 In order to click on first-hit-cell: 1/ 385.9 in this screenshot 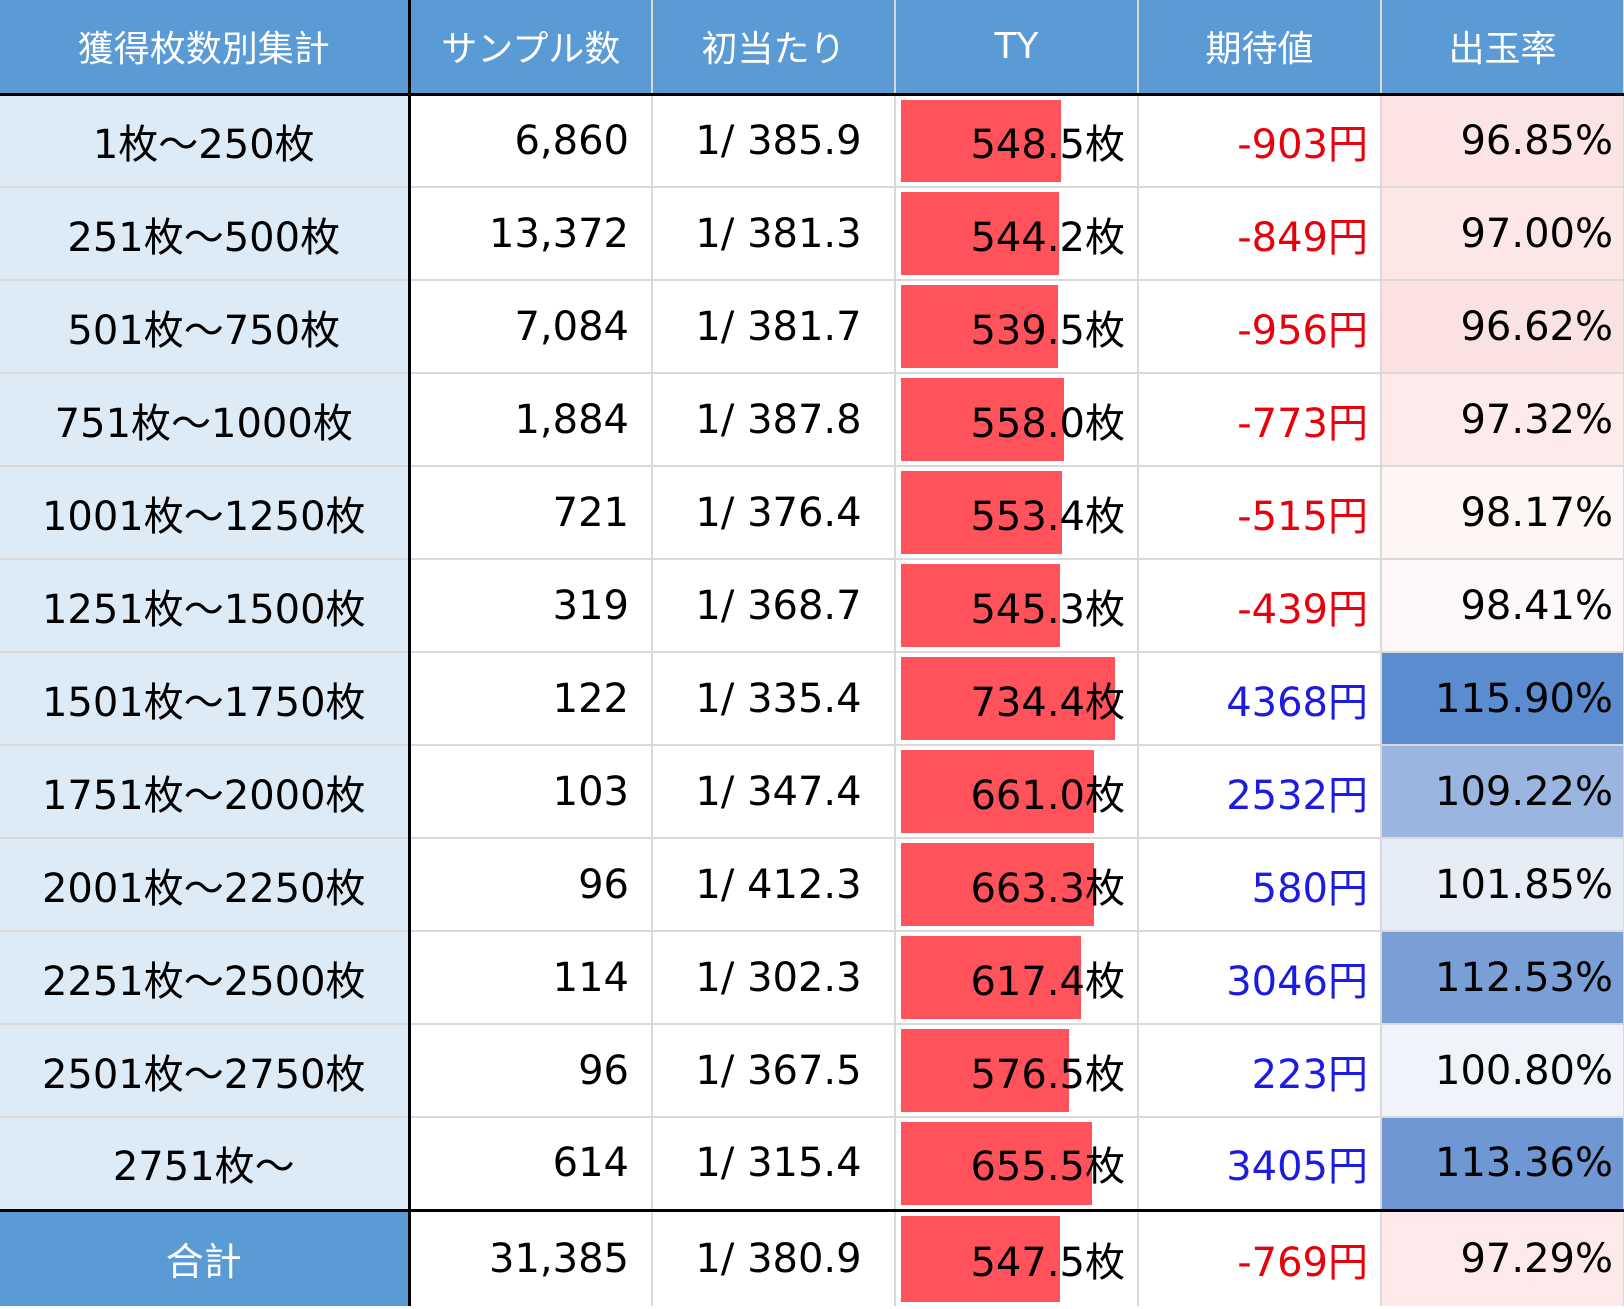, I will do `click(774, 141)`.